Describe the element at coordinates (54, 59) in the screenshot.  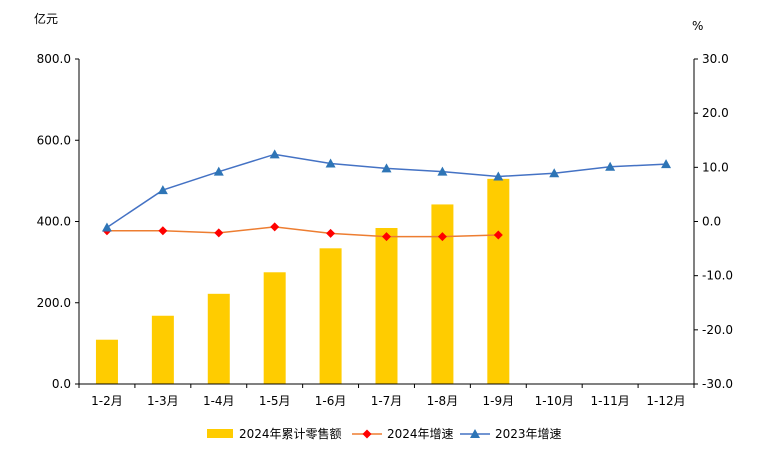
I see `left-tick-label: 800.0` at that location.